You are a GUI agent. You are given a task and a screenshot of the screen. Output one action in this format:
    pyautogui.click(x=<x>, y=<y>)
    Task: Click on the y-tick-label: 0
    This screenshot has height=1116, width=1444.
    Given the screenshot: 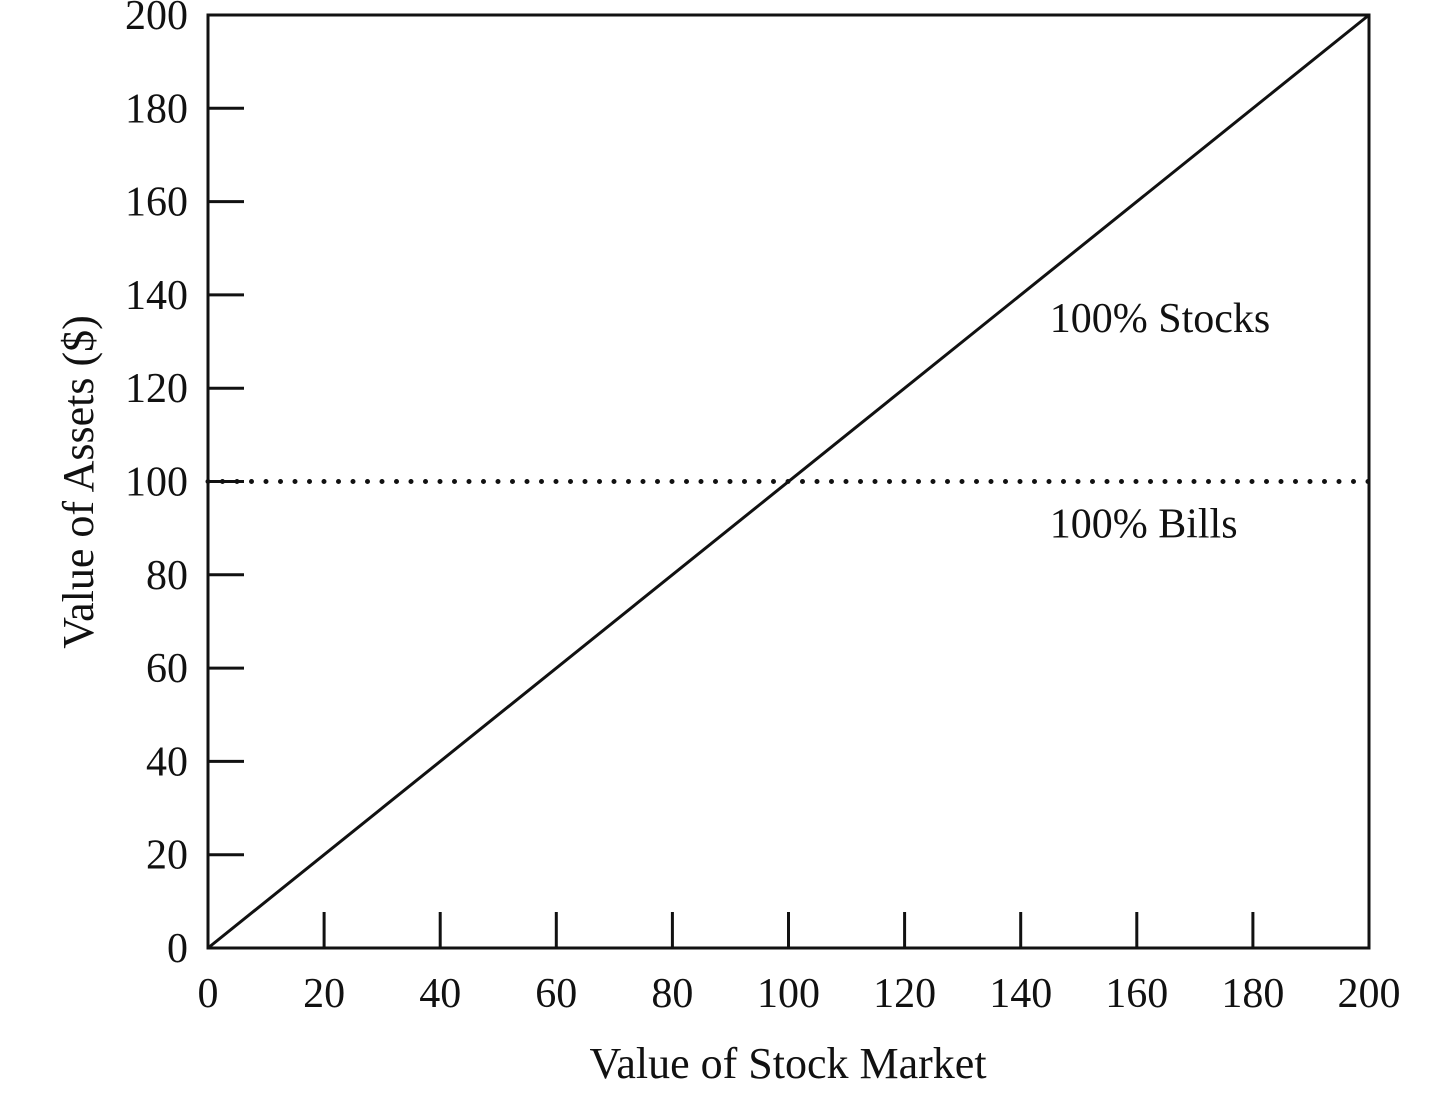 What is the action you would take?
    pyautogui.click(x=177, y=949)
    